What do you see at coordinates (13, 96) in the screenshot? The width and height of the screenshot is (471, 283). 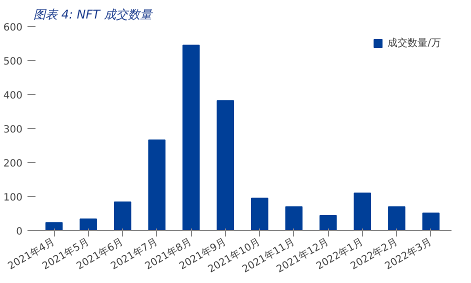 I see `y-tick-label: 400` at bounding box center [13, 96].